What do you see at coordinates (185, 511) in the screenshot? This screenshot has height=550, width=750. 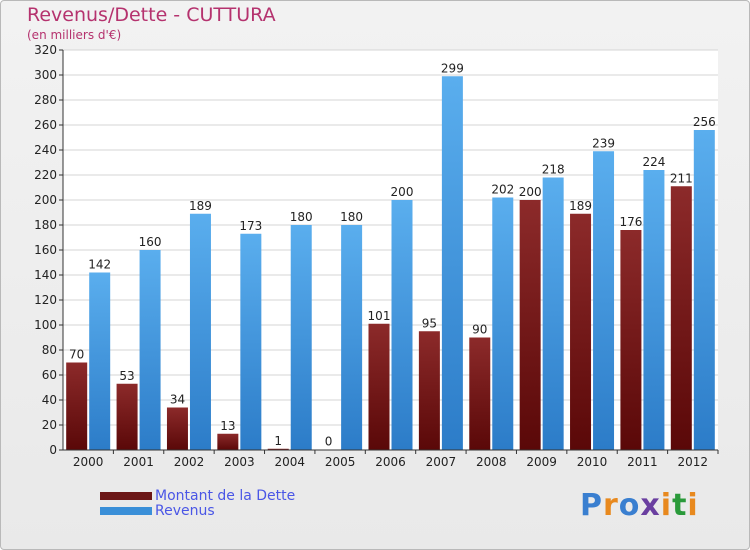 I see `legend-label-revenue: Revenus` at bounding box center [185, 511].